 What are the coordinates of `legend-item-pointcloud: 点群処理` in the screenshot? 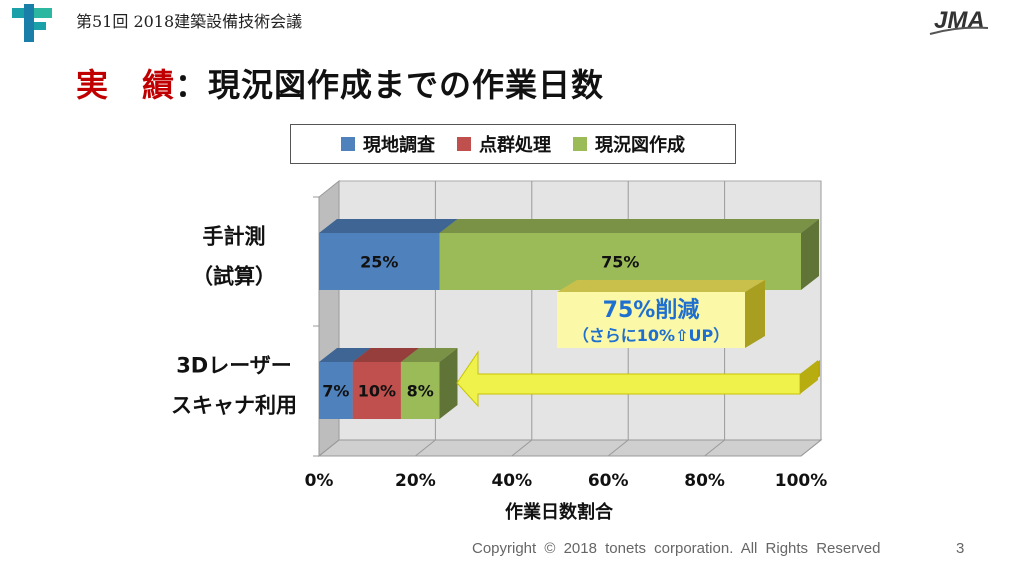 It's located at (504, 144).